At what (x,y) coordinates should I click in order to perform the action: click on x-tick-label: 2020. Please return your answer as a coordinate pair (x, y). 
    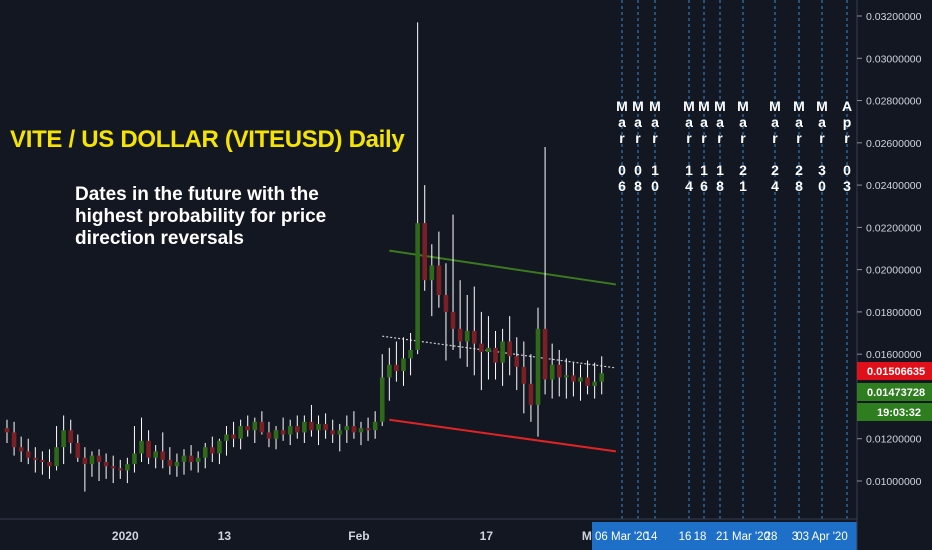
    Looking at the image, I should click on (125, 536).